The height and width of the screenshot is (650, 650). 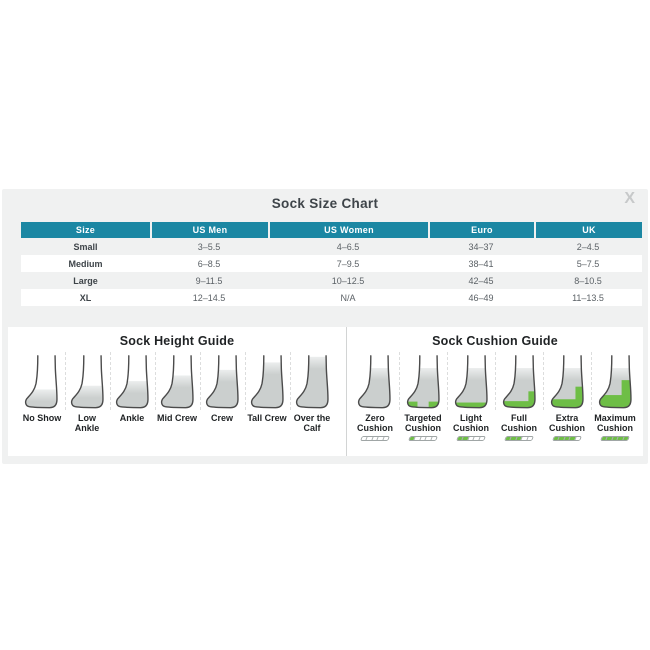 What do you see at coordinates (132, 418) in the screenshot?
I see `height-item-label: Ankle` at bounding box center [132, 418].